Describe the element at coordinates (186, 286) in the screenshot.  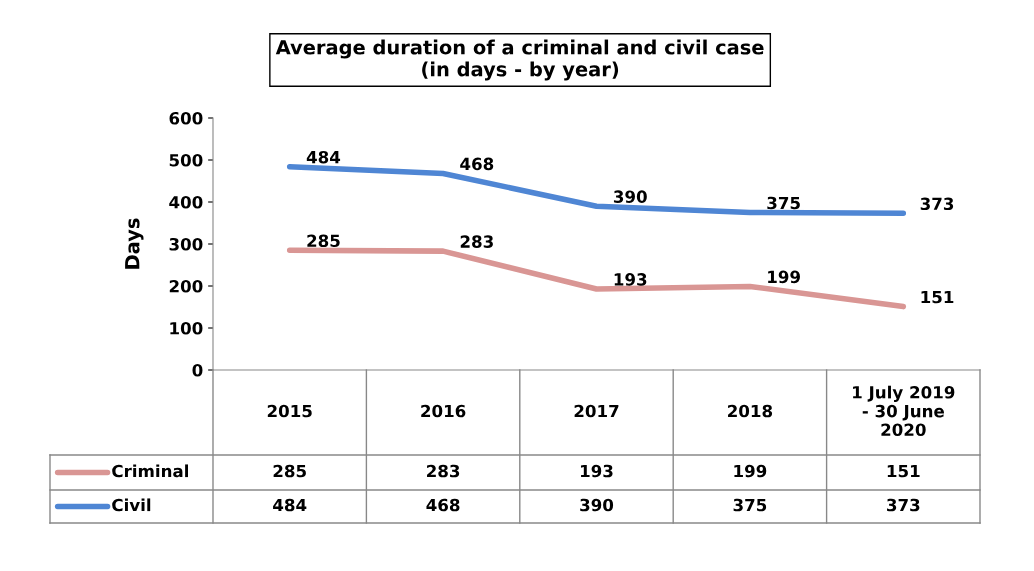
I see `y-tick-label: 200` at that location.